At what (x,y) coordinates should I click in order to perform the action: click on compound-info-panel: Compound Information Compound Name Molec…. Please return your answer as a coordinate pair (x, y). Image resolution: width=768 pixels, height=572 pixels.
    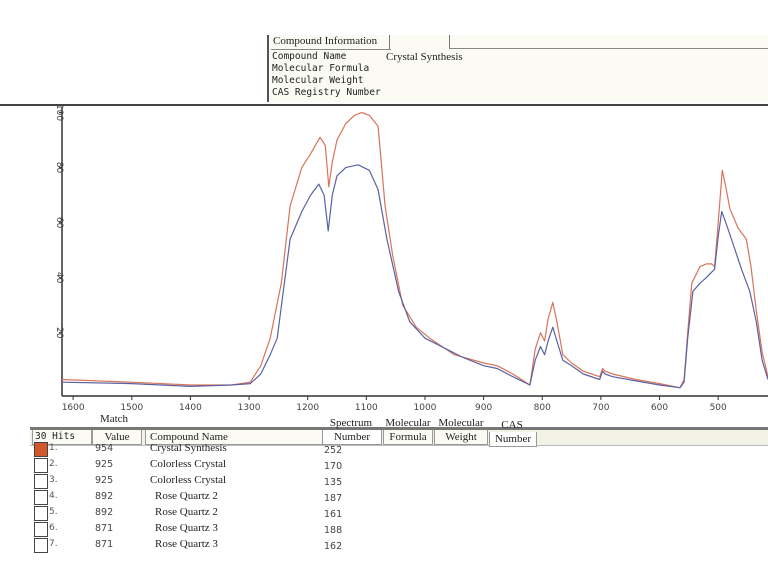
    Looking at the image, I should click on (517, 68).